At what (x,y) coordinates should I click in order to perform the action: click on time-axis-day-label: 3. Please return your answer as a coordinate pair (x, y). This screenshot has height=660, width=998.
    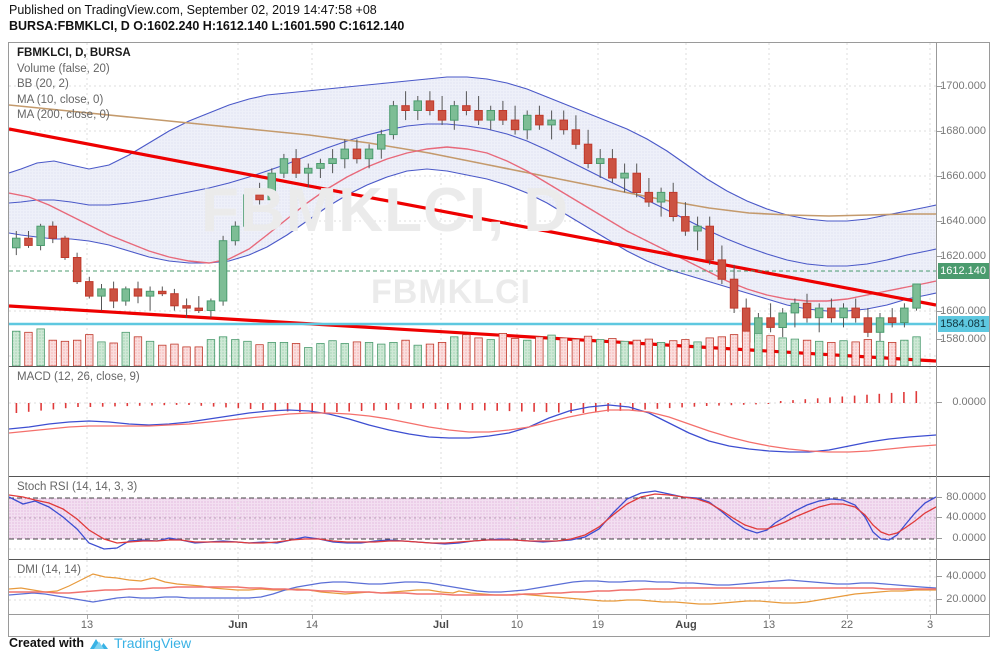
    Looking at the image, I should click on (930, 625).